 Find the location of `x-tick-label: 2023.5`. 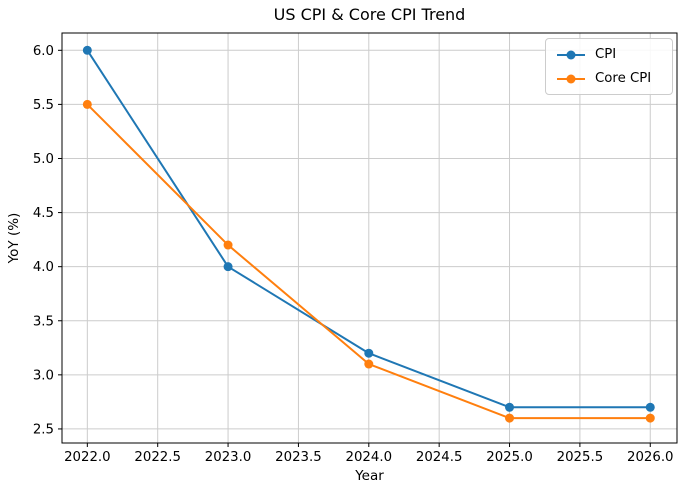

x-tick-label: 2023.5 is located at coordinates (298, 457).